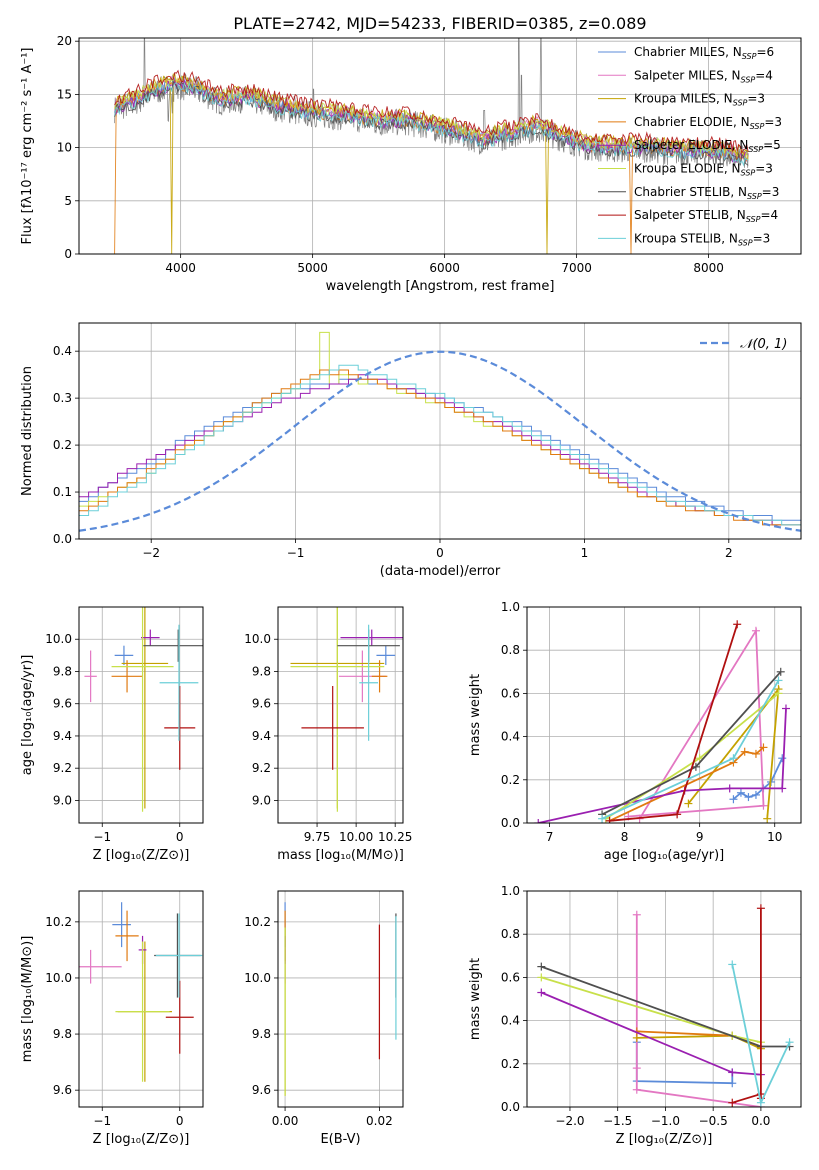 This screenshot has height=1170, width=819. I want to click on weight_vs_age-plot-area, so click(662, 721).